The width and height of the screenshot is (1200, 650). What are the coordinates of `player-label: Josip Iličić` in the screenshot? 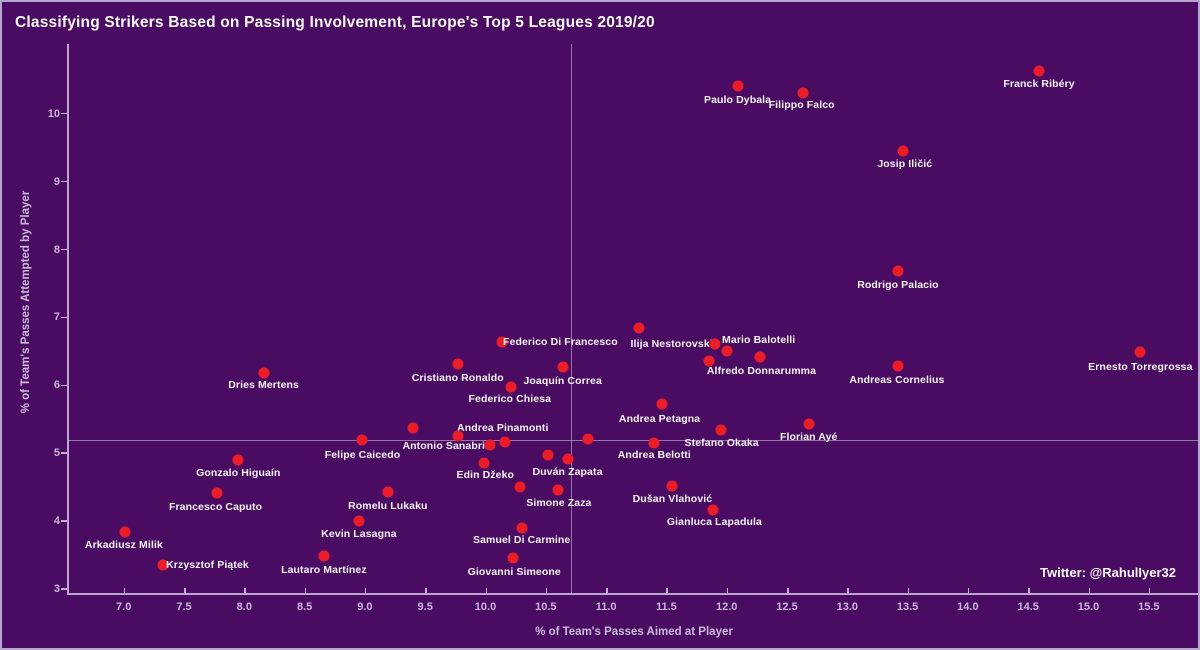 It's located at (905, 164).